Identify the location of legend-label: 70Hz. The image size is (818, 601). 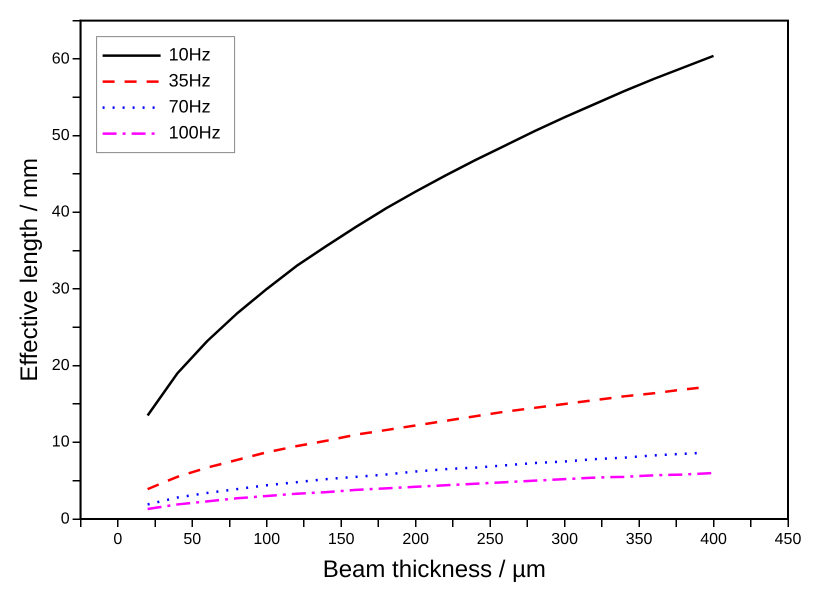
(189, 106).